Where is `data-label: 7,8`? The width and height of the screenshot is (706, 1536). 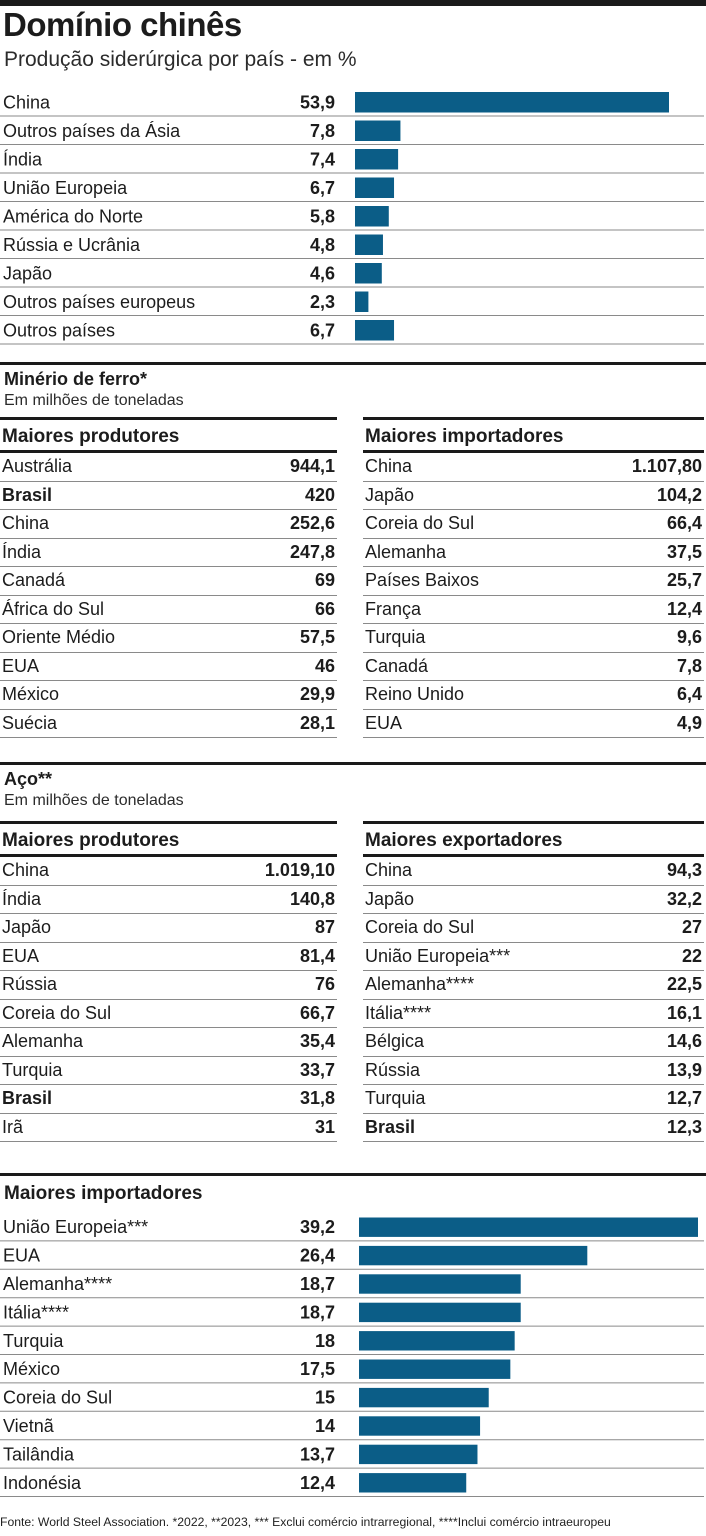
data-label: 7,8 is located at coordinates (322, 131).